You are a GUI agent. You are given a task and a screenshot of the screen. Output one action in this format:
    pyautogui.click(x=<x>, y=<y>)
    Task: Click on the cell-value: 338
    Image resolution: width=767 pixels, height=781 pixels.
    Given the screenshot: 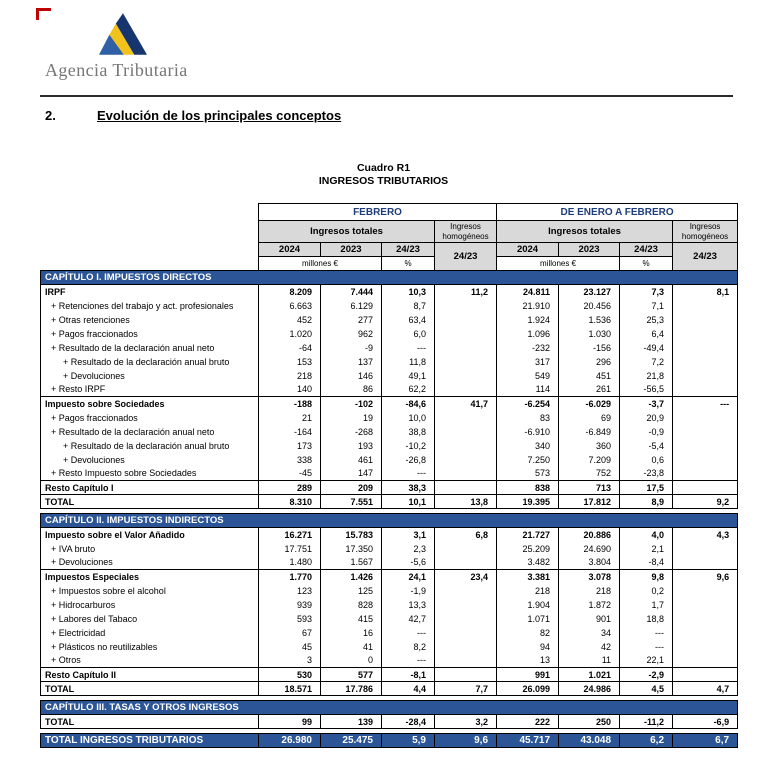 What is the action you would take?
    pyautogui.click(x=289, y=459)
    